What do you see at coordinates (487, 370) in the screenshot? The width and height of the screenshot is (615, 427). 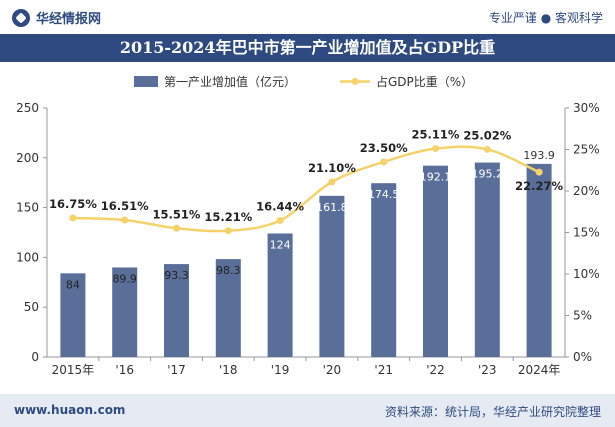 I see `x-tick-label: '23` at bounding box center [487, 370].